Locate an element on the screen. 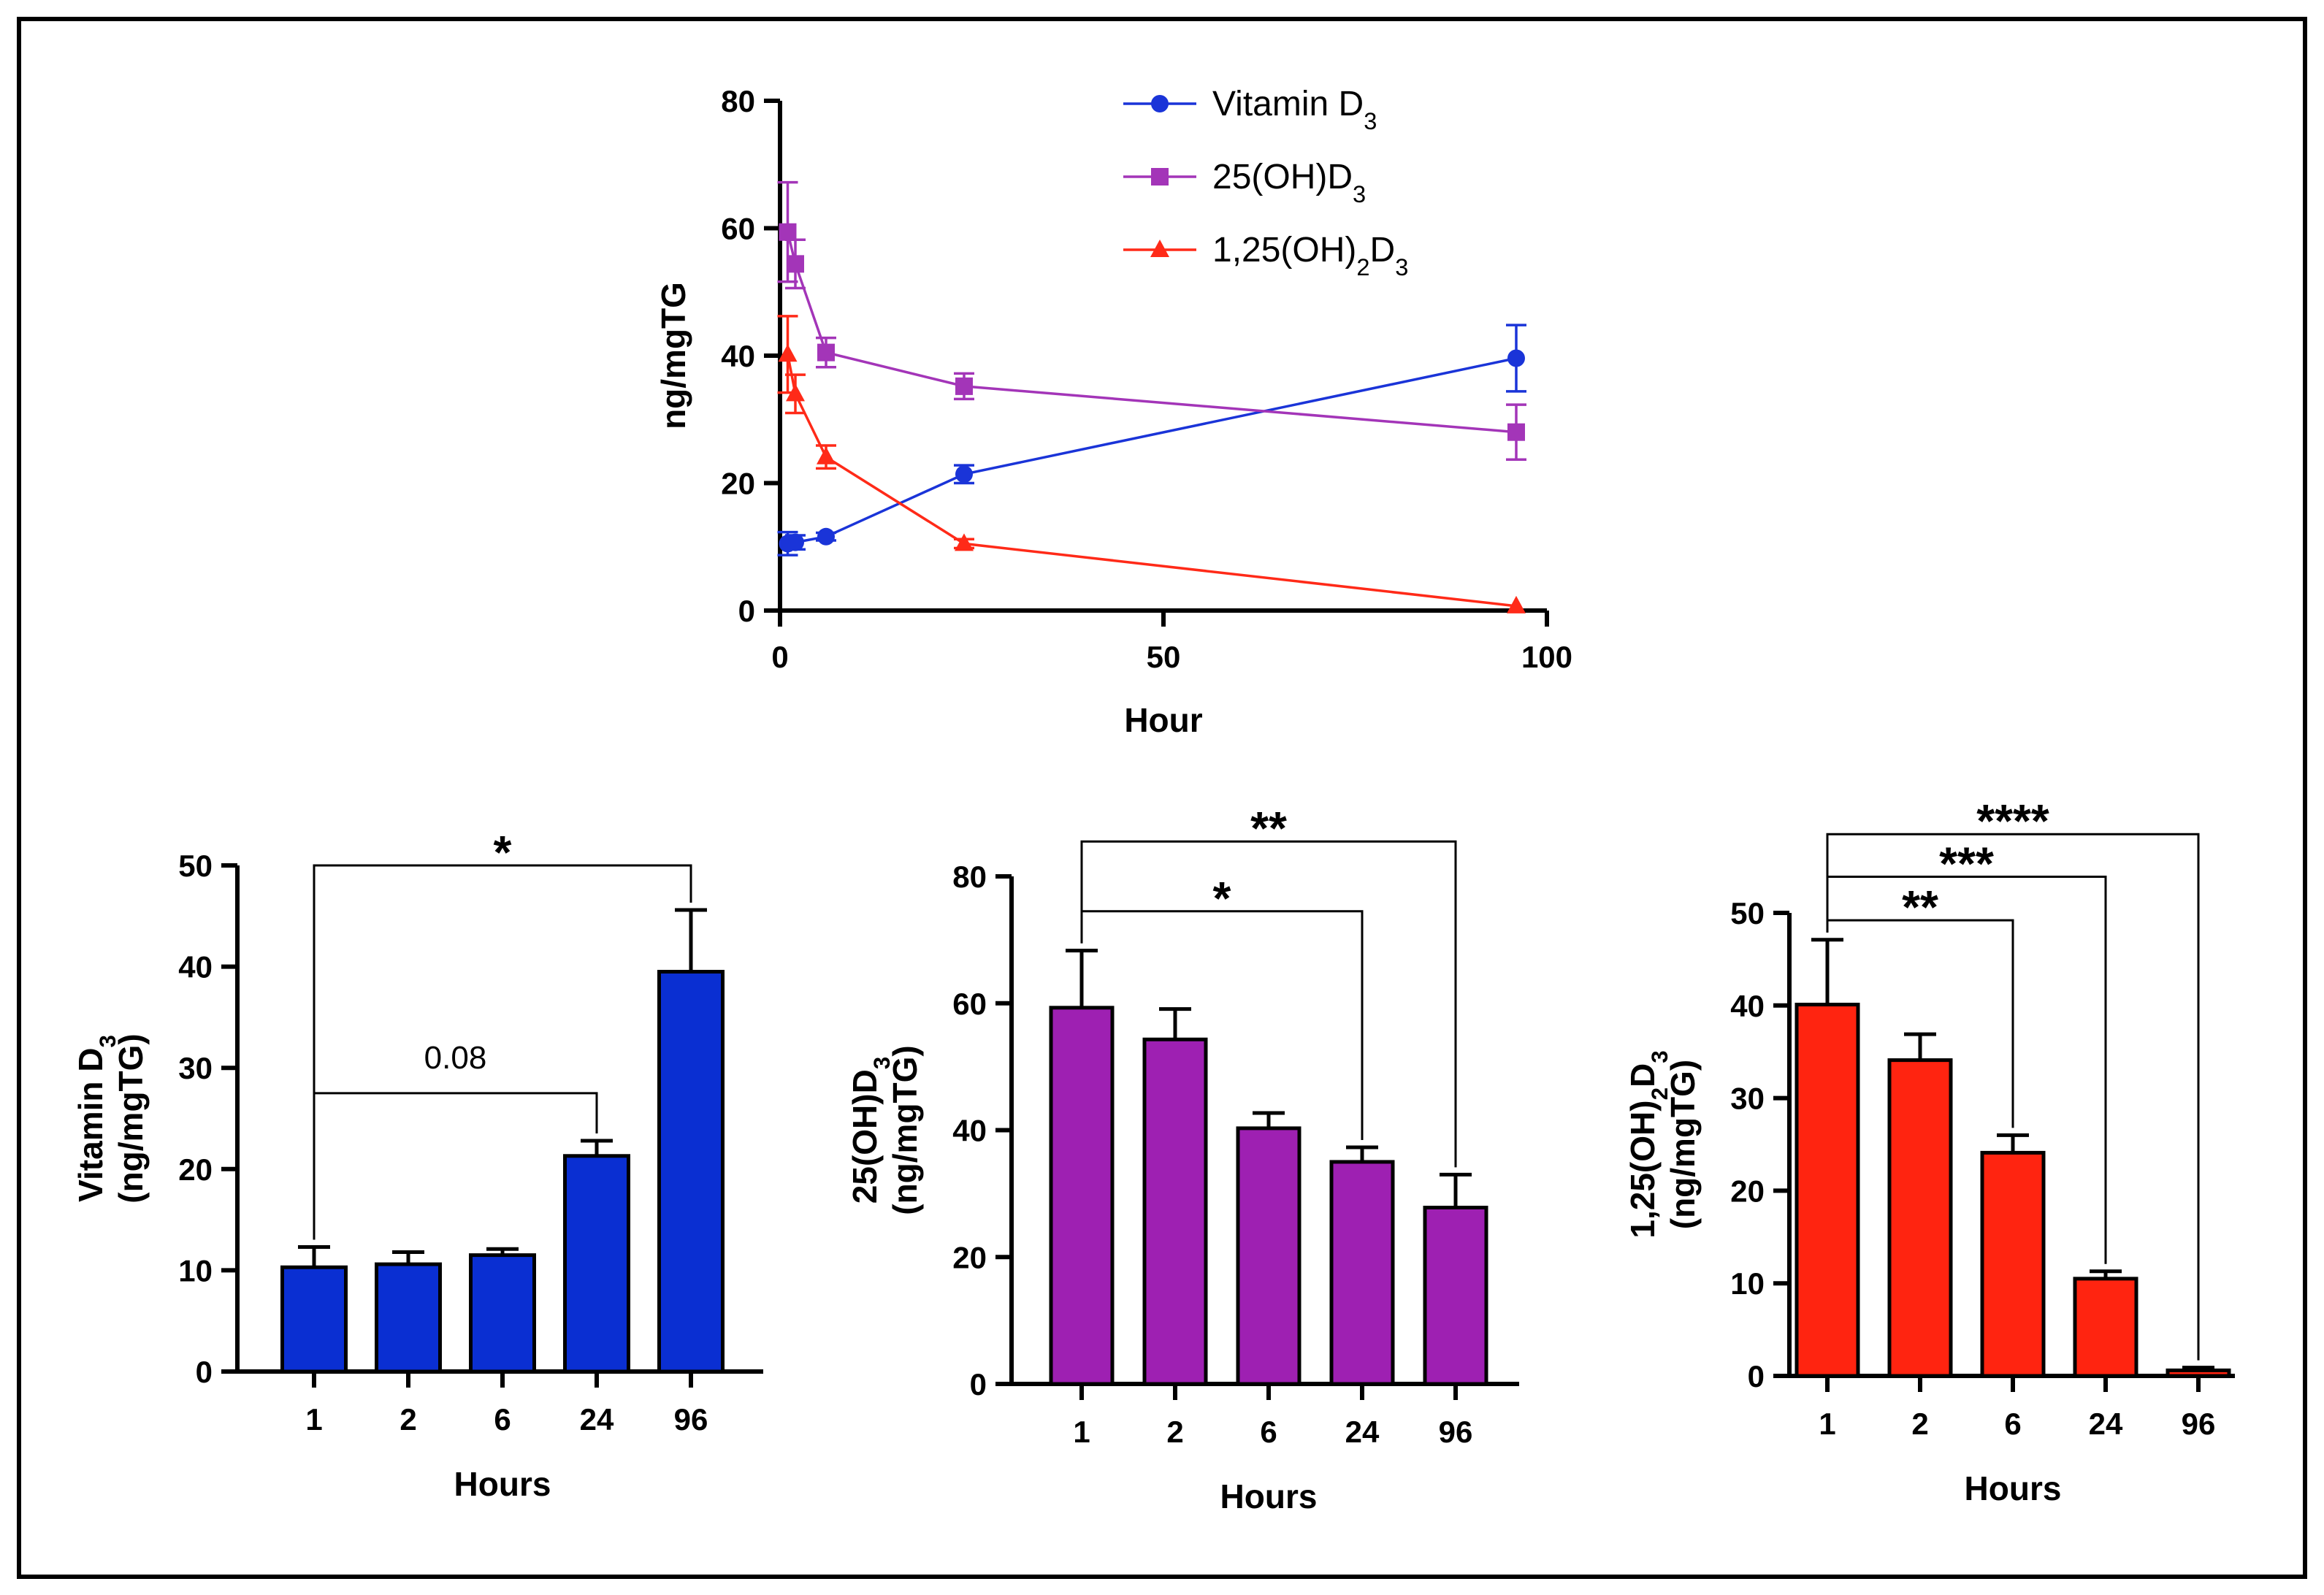 Image resolution: width=2324 pixels, height=1595 pixels. y-axis-title: 25(OH)D3 is located at coordinates (870, 1130).